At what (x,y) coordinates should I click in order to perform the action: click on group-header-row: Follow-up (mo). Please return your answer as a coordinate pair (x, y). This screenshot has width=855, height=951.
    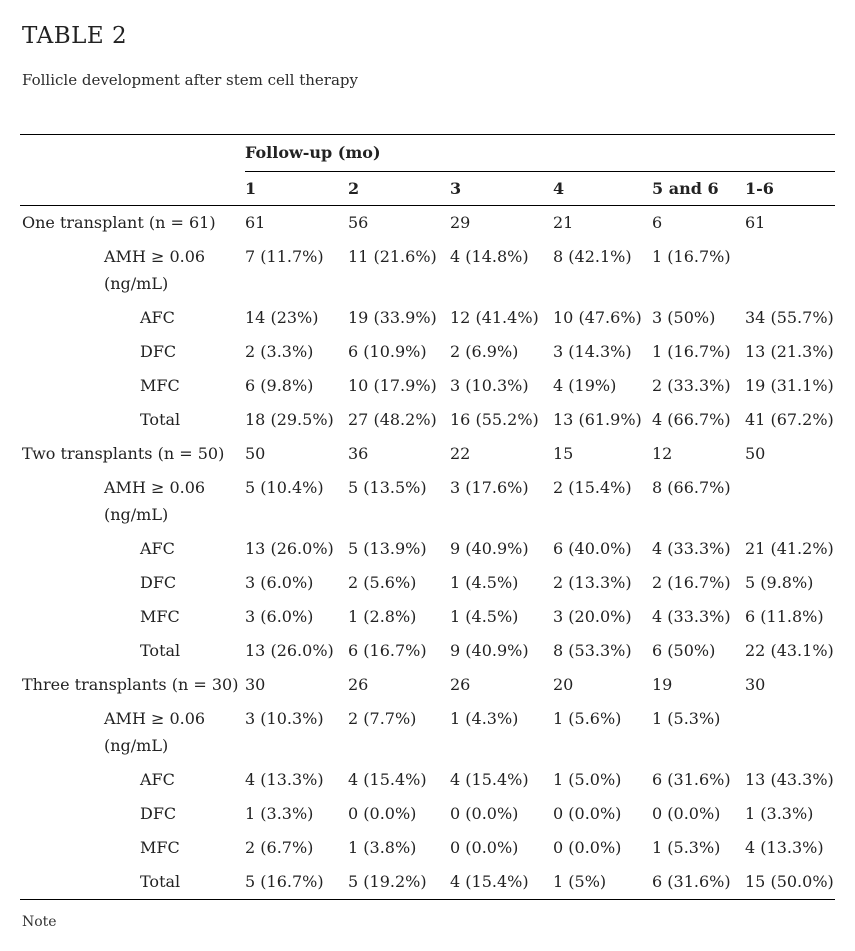
    Looking at the image, I should click on (428, 153).